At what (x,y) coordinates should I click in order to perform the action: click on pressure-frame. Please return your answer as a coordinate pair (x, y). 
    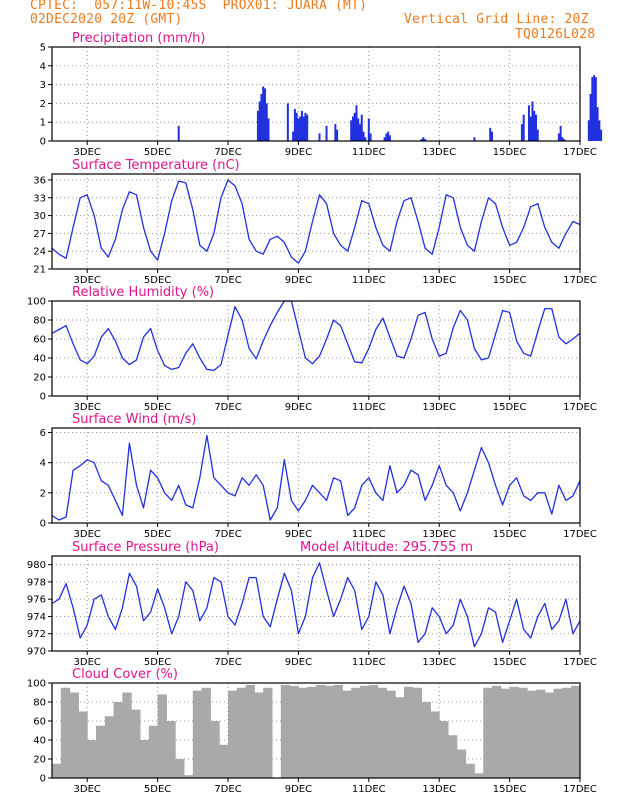
    Looking at the image, I should click on (316, 603).